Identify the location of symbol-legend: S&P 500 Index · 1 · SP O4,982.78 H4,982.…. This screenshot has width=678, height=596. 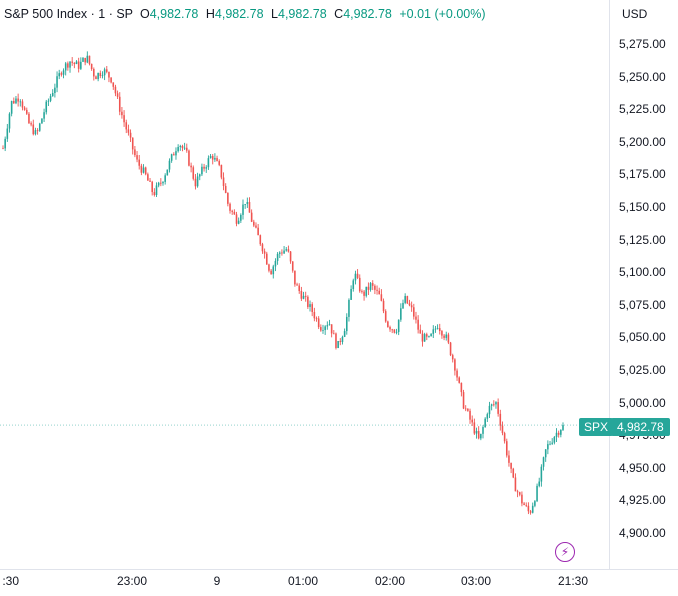
(247, 14).